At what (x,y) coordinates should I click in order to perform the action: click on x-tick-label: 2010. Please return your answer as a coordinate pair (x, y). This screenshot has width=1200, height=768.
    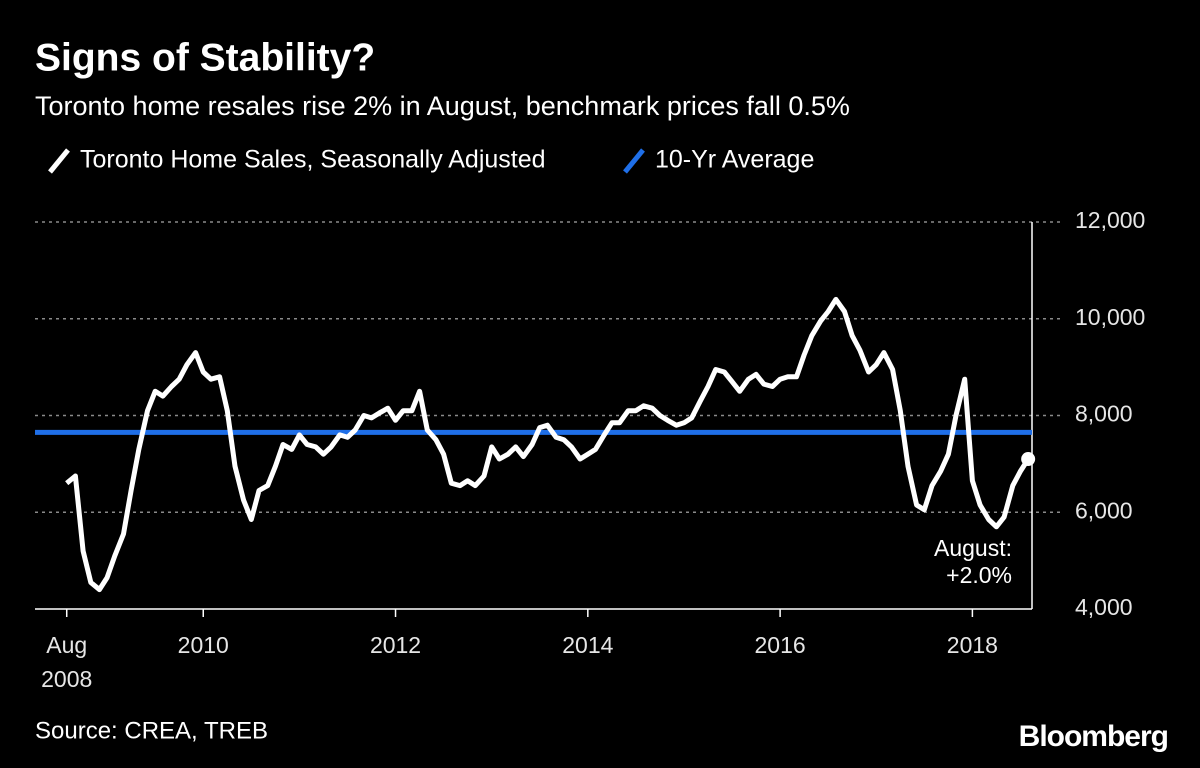
    Looking at the image, I should click on (203, 645).